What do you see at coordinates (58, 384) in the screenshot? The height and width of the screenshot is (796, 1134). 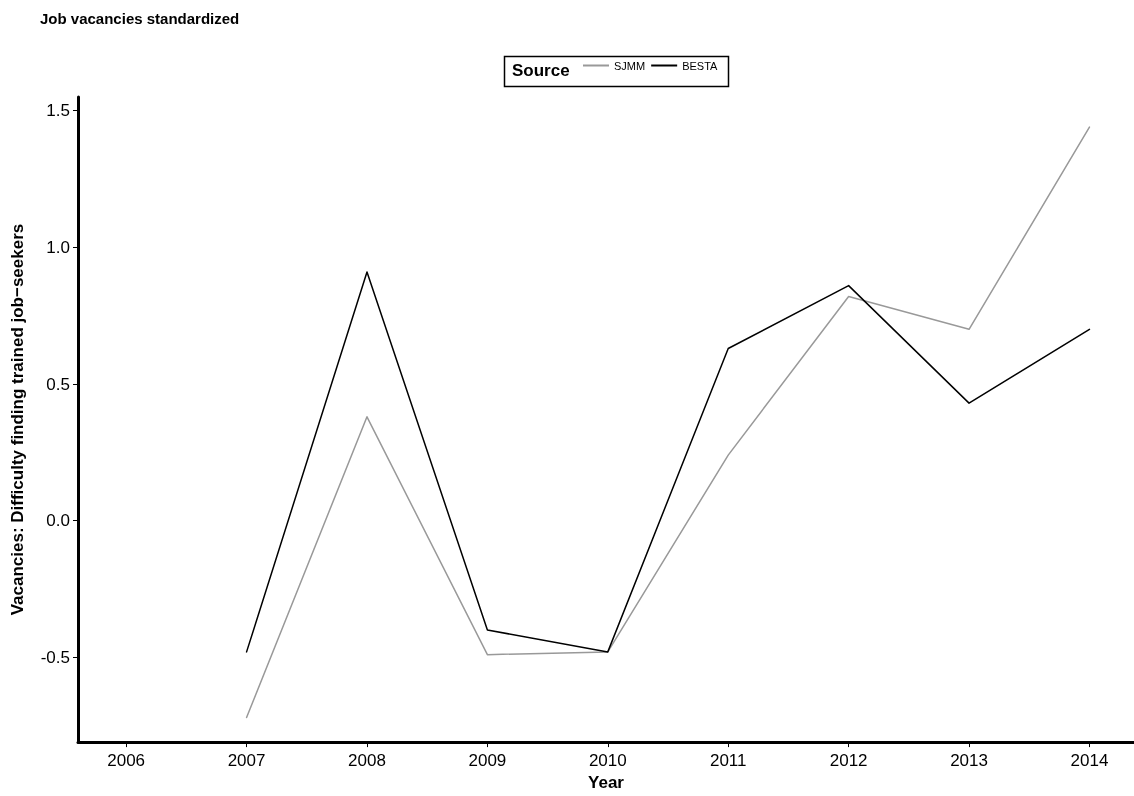 I see `y-tick-label: 0.5` at bounding box center [58, 384].